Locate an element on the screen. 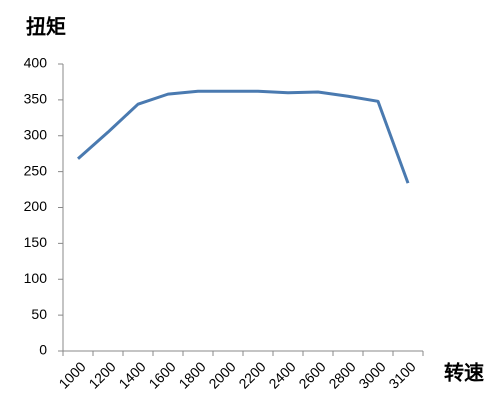  x-tick-label: 2000 is located at coordinates (221, 374).